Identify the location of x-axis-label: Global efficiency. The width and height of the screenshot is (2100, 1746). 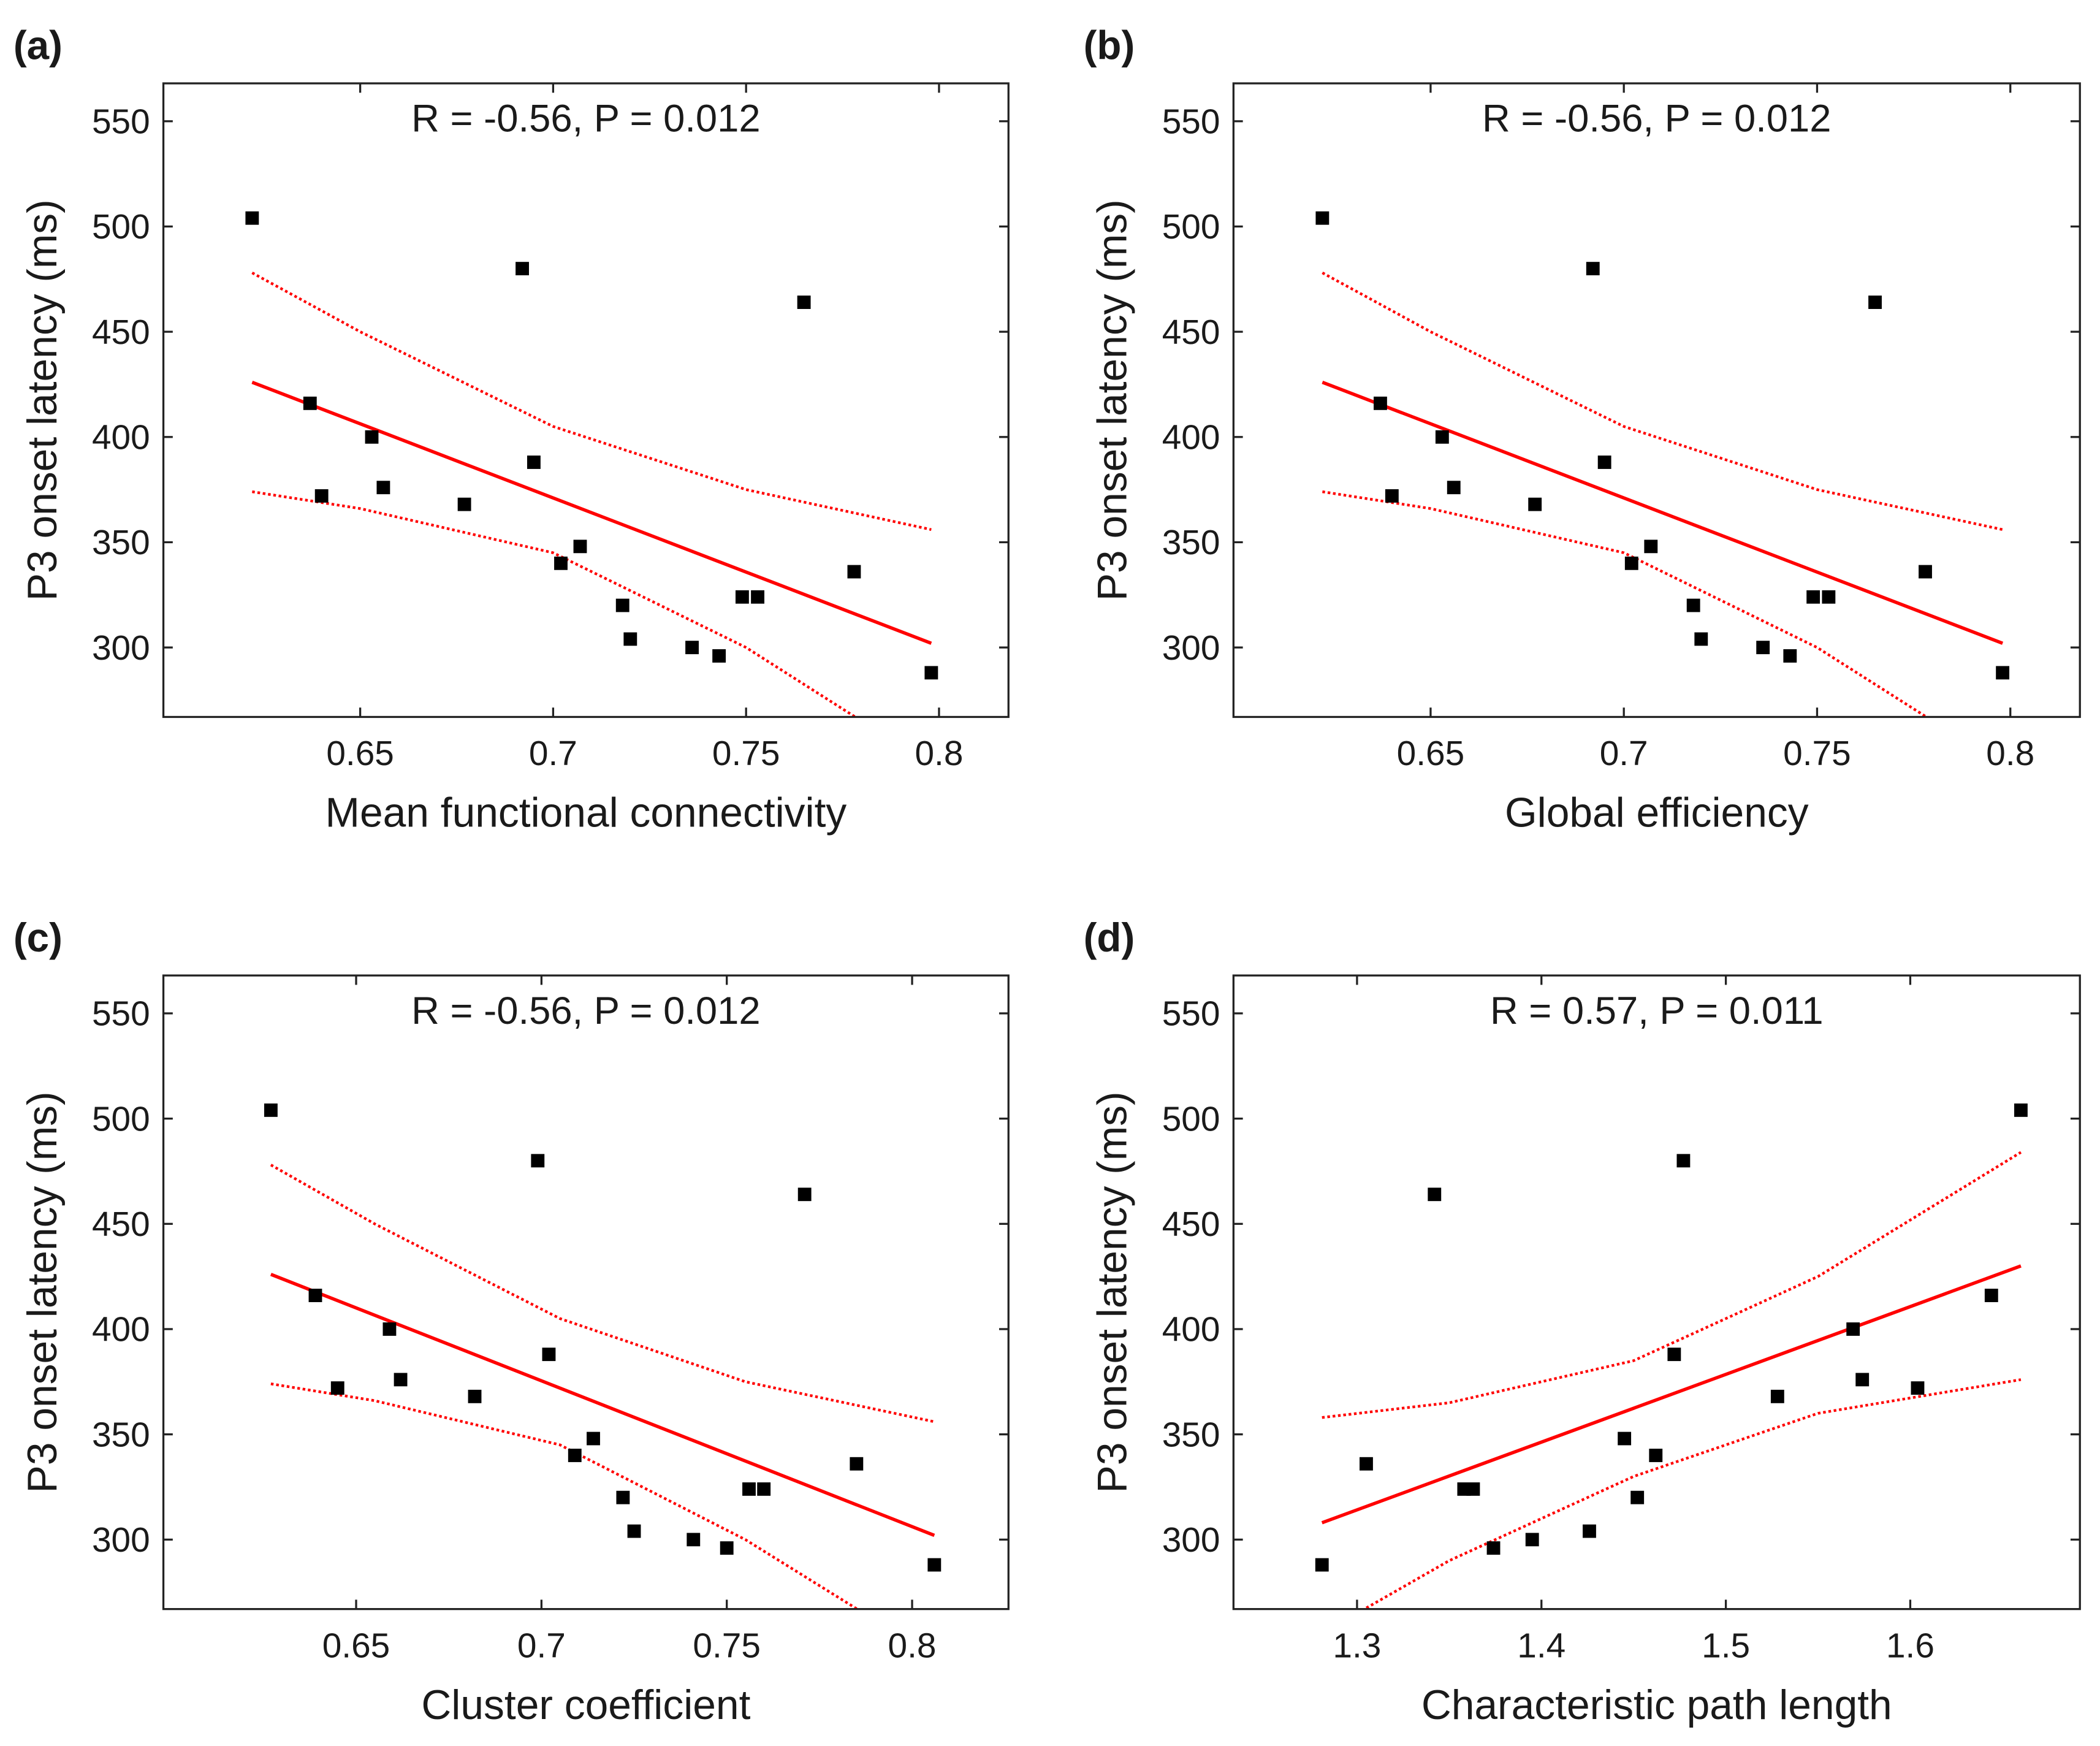
(1657, 813).